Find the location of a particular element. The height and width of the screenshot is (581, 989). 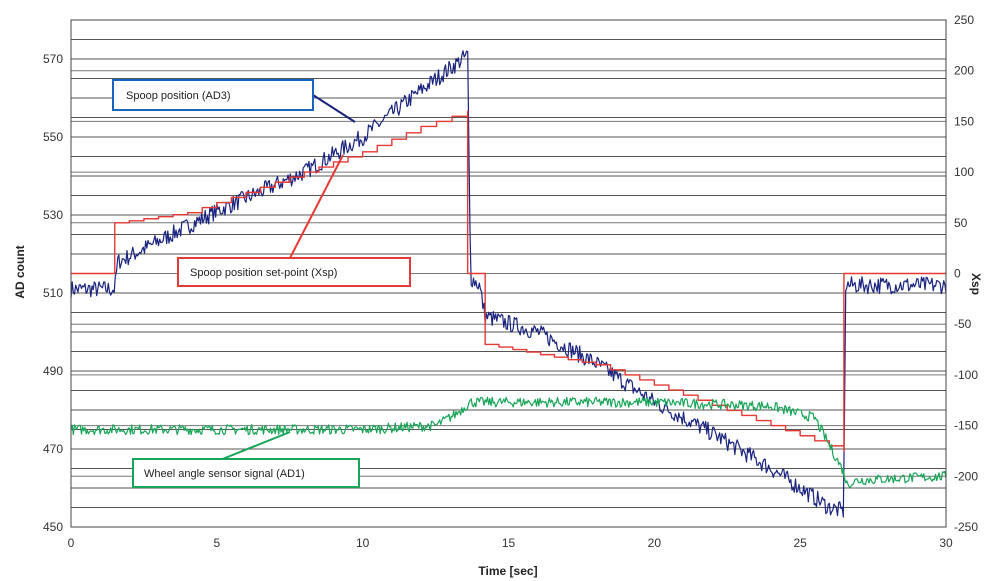

callout-ad3: Spoop position (AD3) is located at coordinates (213, 95).